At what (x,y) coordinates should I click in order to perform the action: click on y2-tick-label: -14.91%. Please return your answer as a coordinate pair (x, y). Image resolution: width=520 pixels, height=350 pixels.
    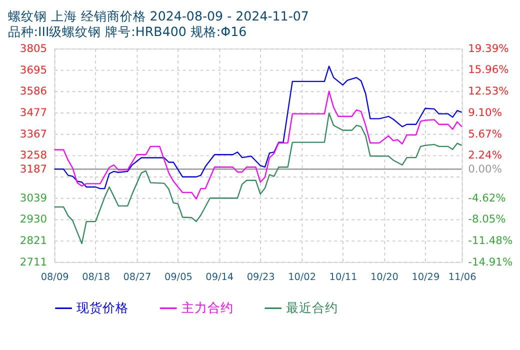
    Looking at the image, I should click on (490, 261).